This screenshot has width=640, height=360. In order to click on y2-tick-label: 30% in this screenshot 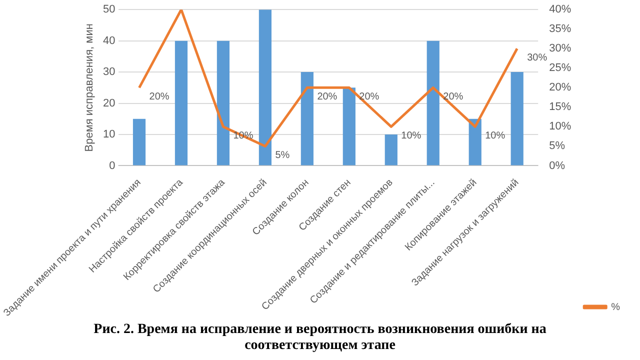, I will do `click(560, 48)`.